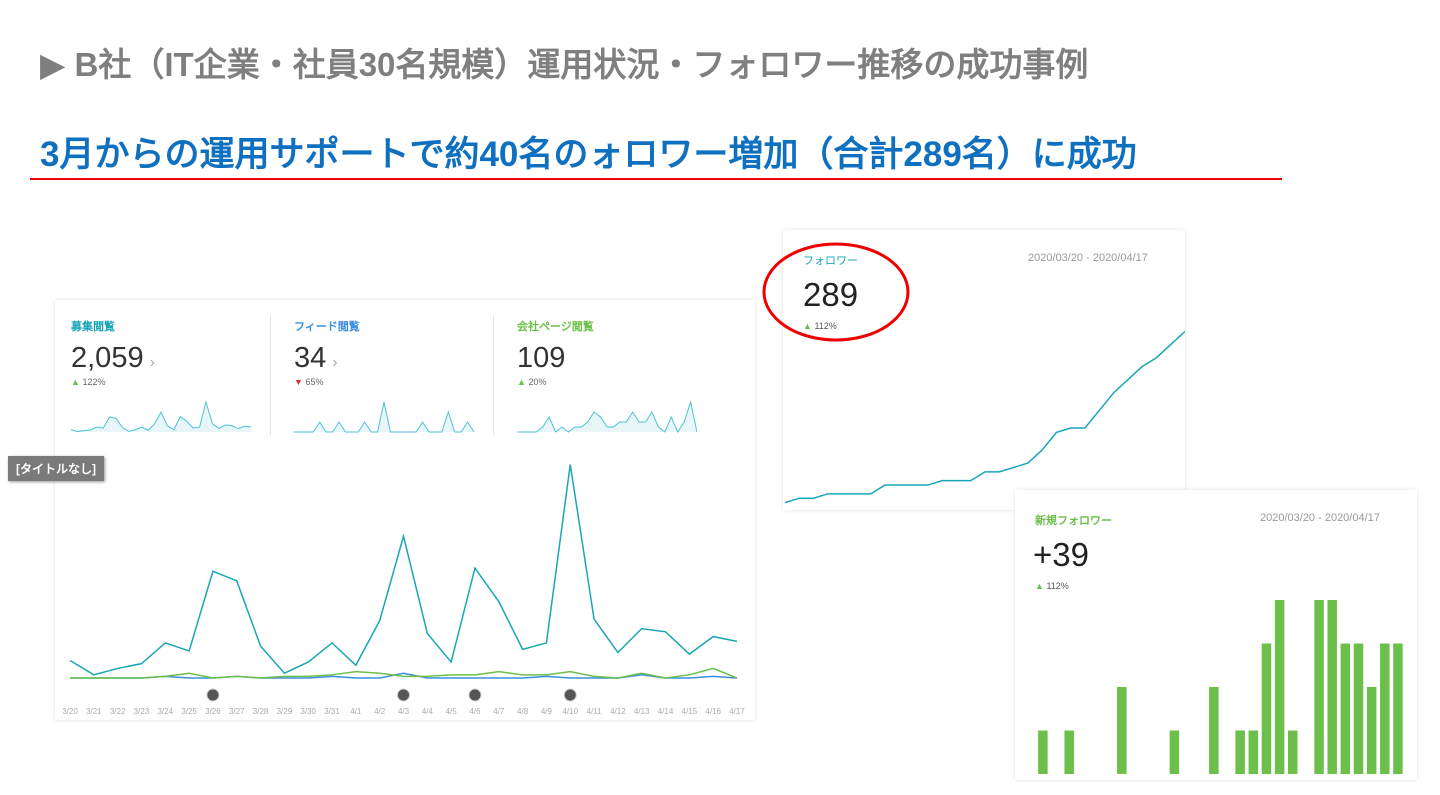  Describe the element at coordinates (308, 711) in the screenshot. I see `x-tick-label: 3/30` at that location.